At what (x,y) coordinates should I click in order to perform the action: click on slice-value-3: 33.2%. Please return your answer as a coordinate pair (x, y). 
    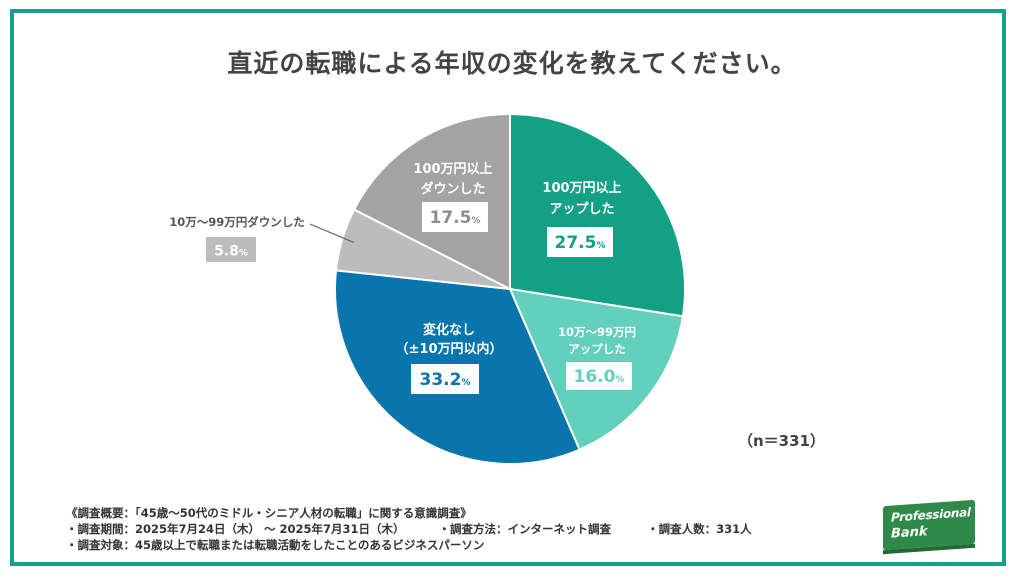
    Looking at the image, I should click on (445, 380).